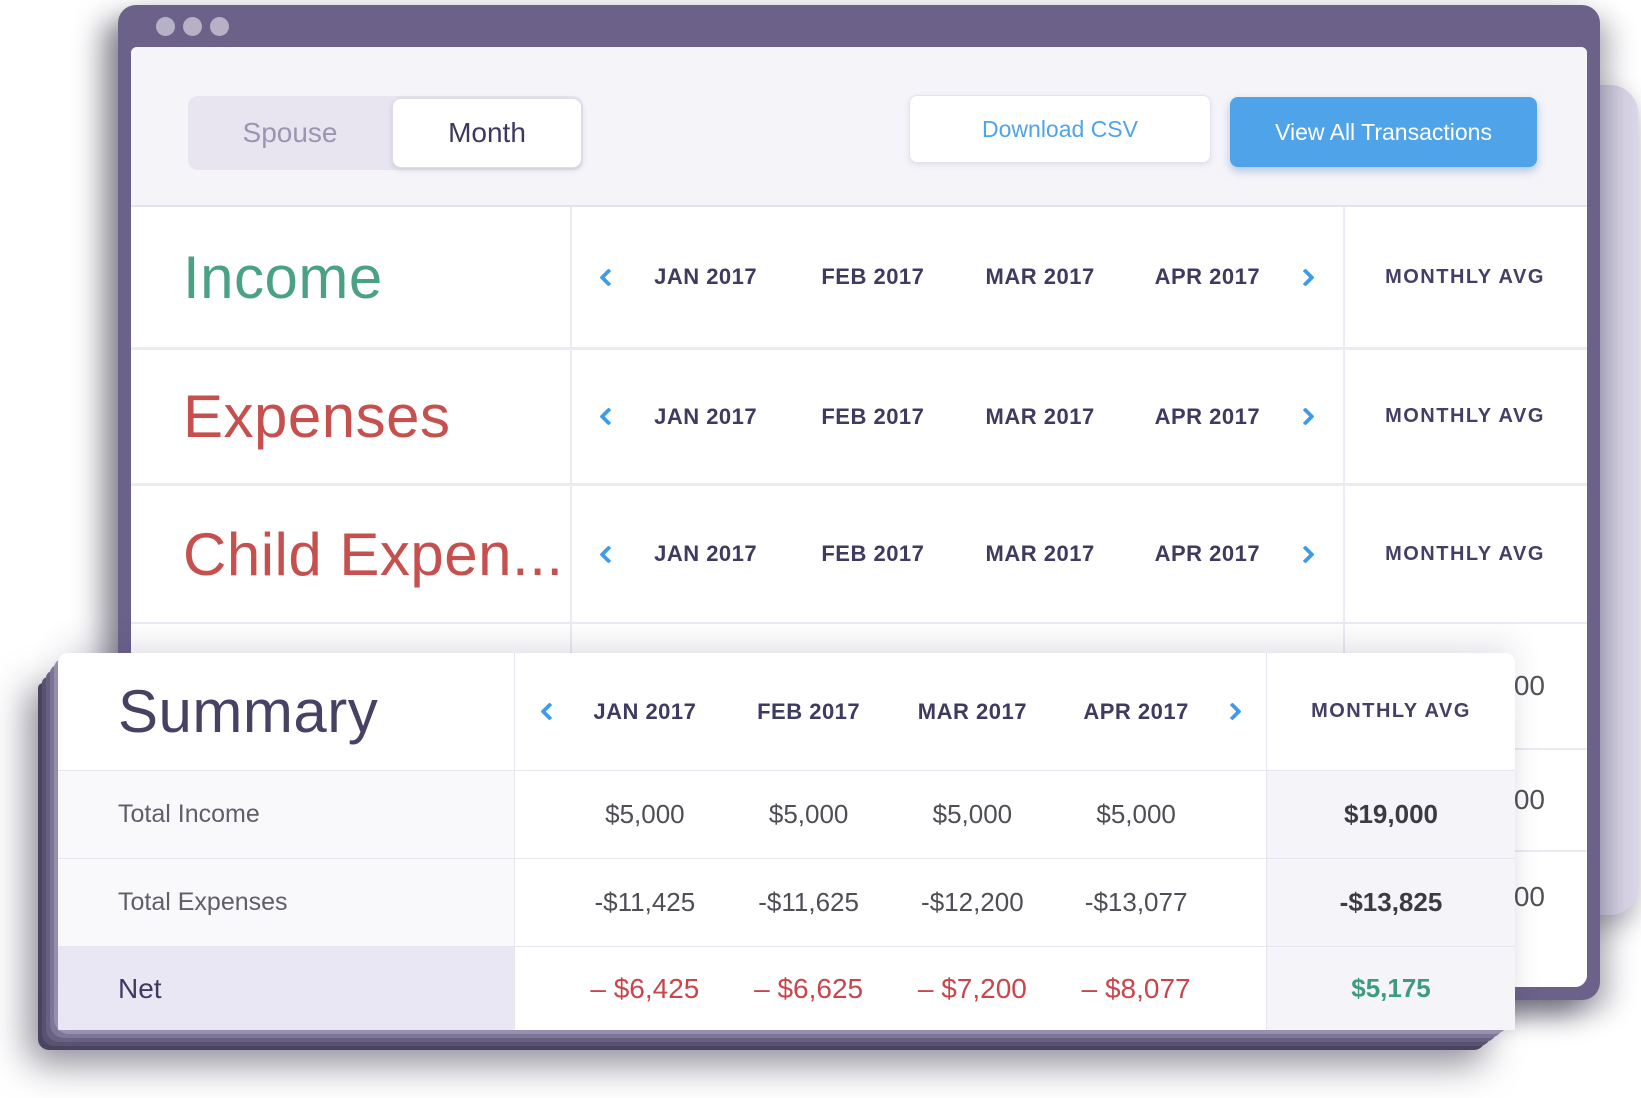 Image resolution: width=1641 pixels, height=1098 pixels. What do you see at coordinates (248, 711) in the screenshot?
I see `summary-title: Summary` at bounding box center [248, 711].